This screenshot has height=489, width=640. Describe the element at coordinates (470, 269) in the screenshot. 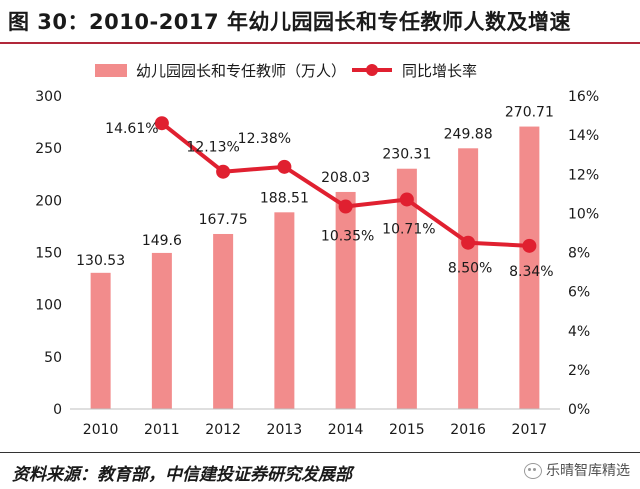

I see `line-data-label: 8.50%` at that location.